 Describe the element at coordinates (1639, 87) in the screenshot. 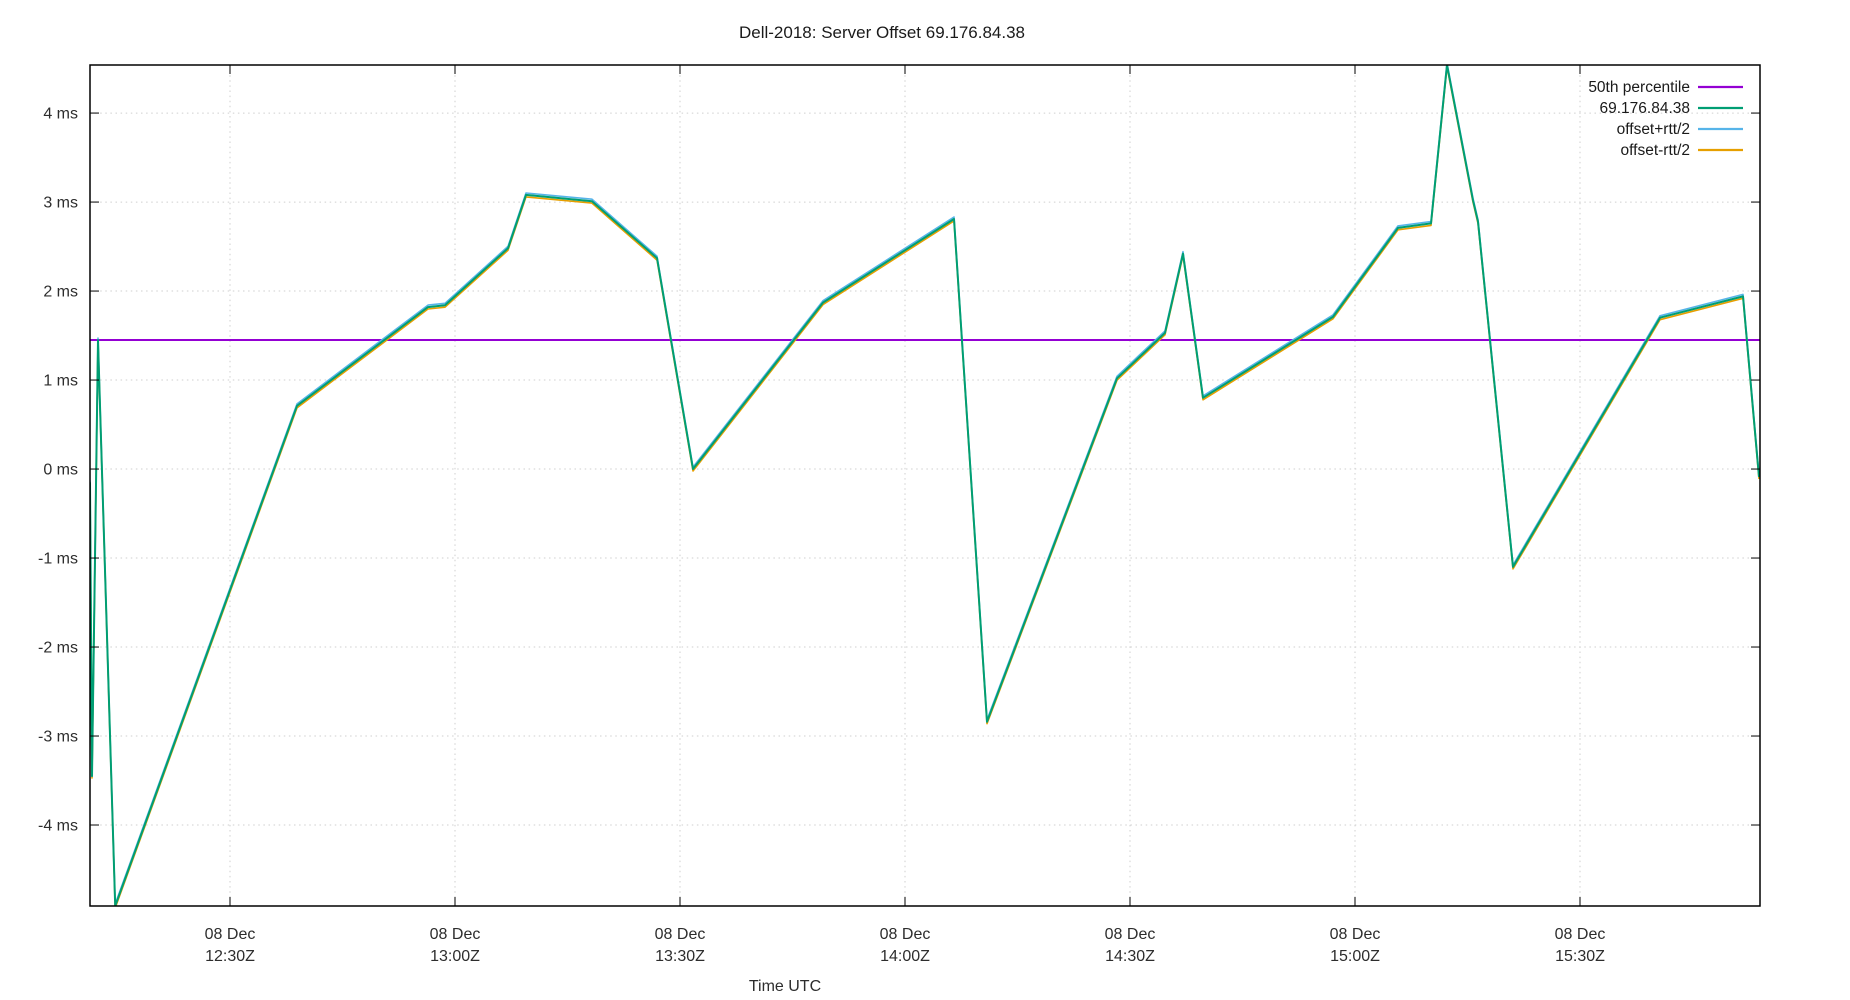

I see `legend-label: 50th percentile` at that location.